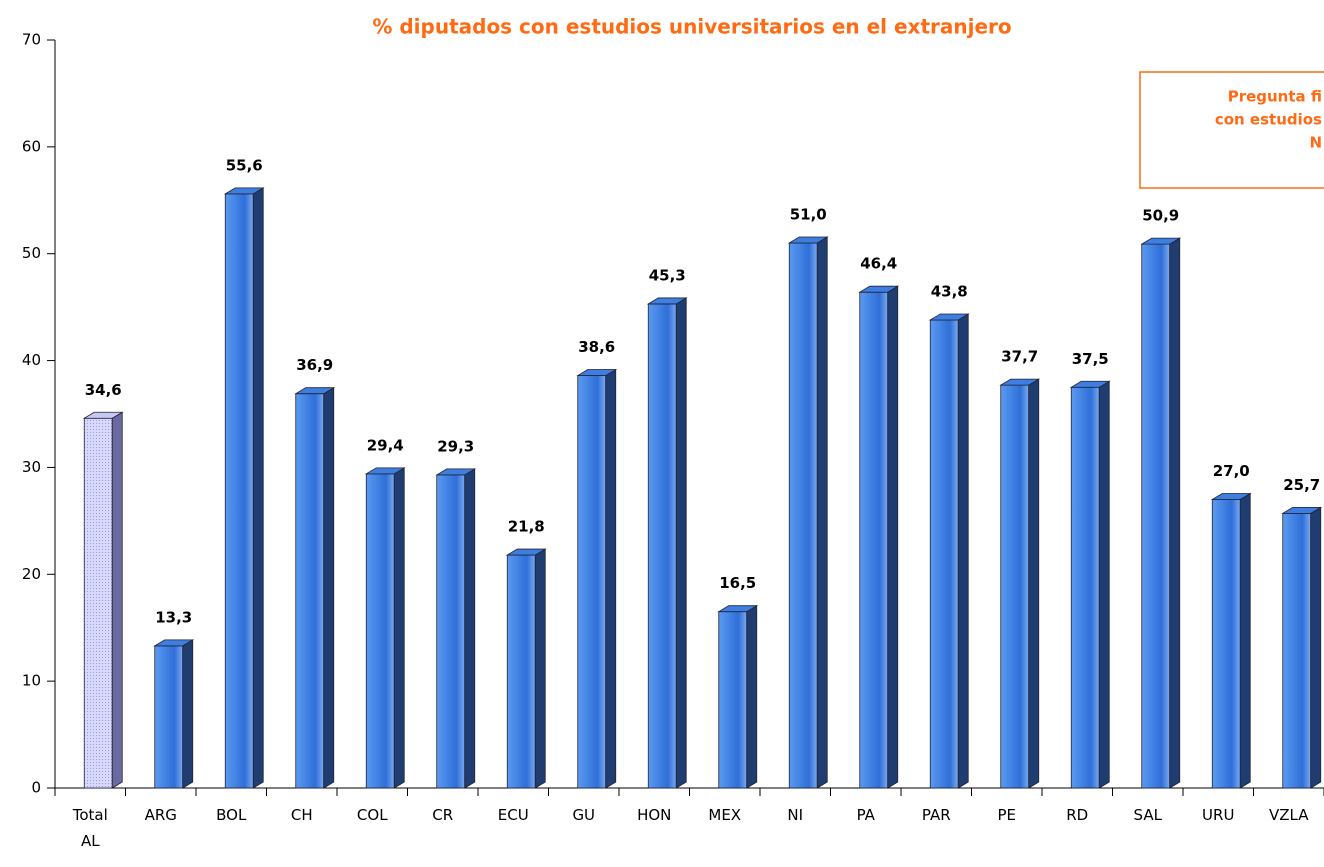 The width and height of the screenshot is (1324, 867). Describe the element at coordinates (795, 815) in the screenshot. I see `x-tick-label: NI` at that location.